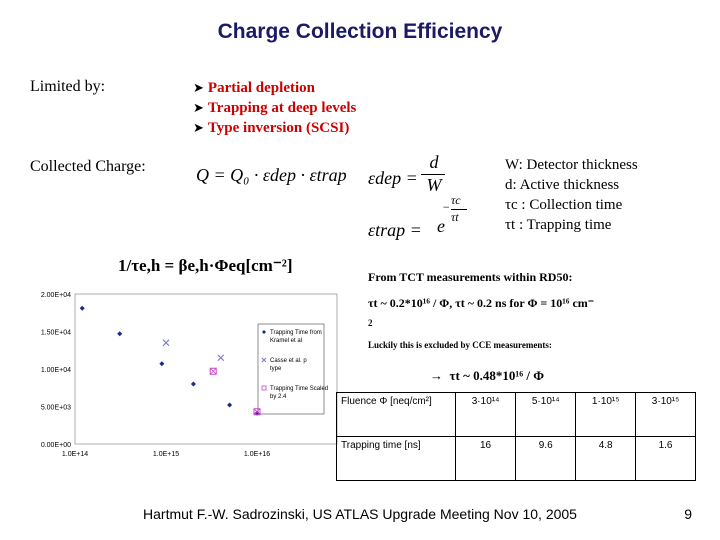 This screenshot has height=540, width=720. I want to click on eps-trap-lhs: εtrap =, so click(395, 230).